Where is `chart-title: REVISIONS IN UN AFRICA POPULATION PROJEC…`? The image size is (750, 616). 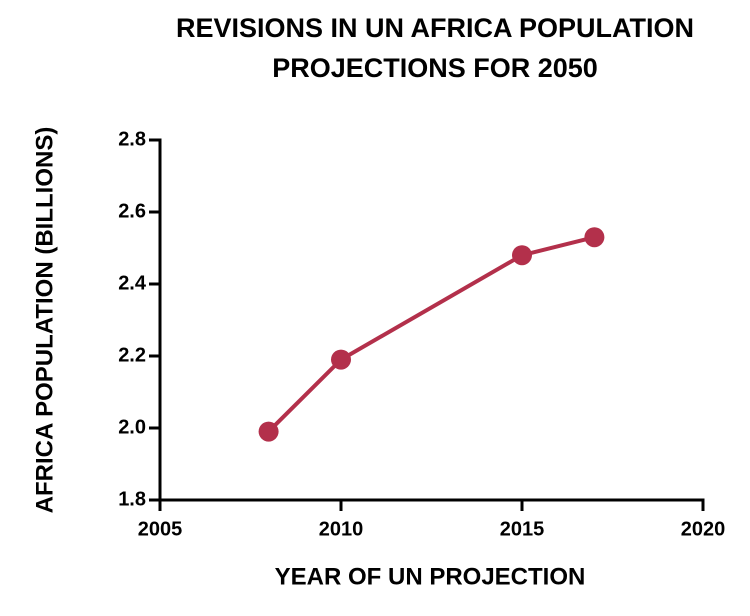 chart-title: REVISIONS IN UN AFRICA POPULATION PROJEC… is located at coordinates (435, 48).